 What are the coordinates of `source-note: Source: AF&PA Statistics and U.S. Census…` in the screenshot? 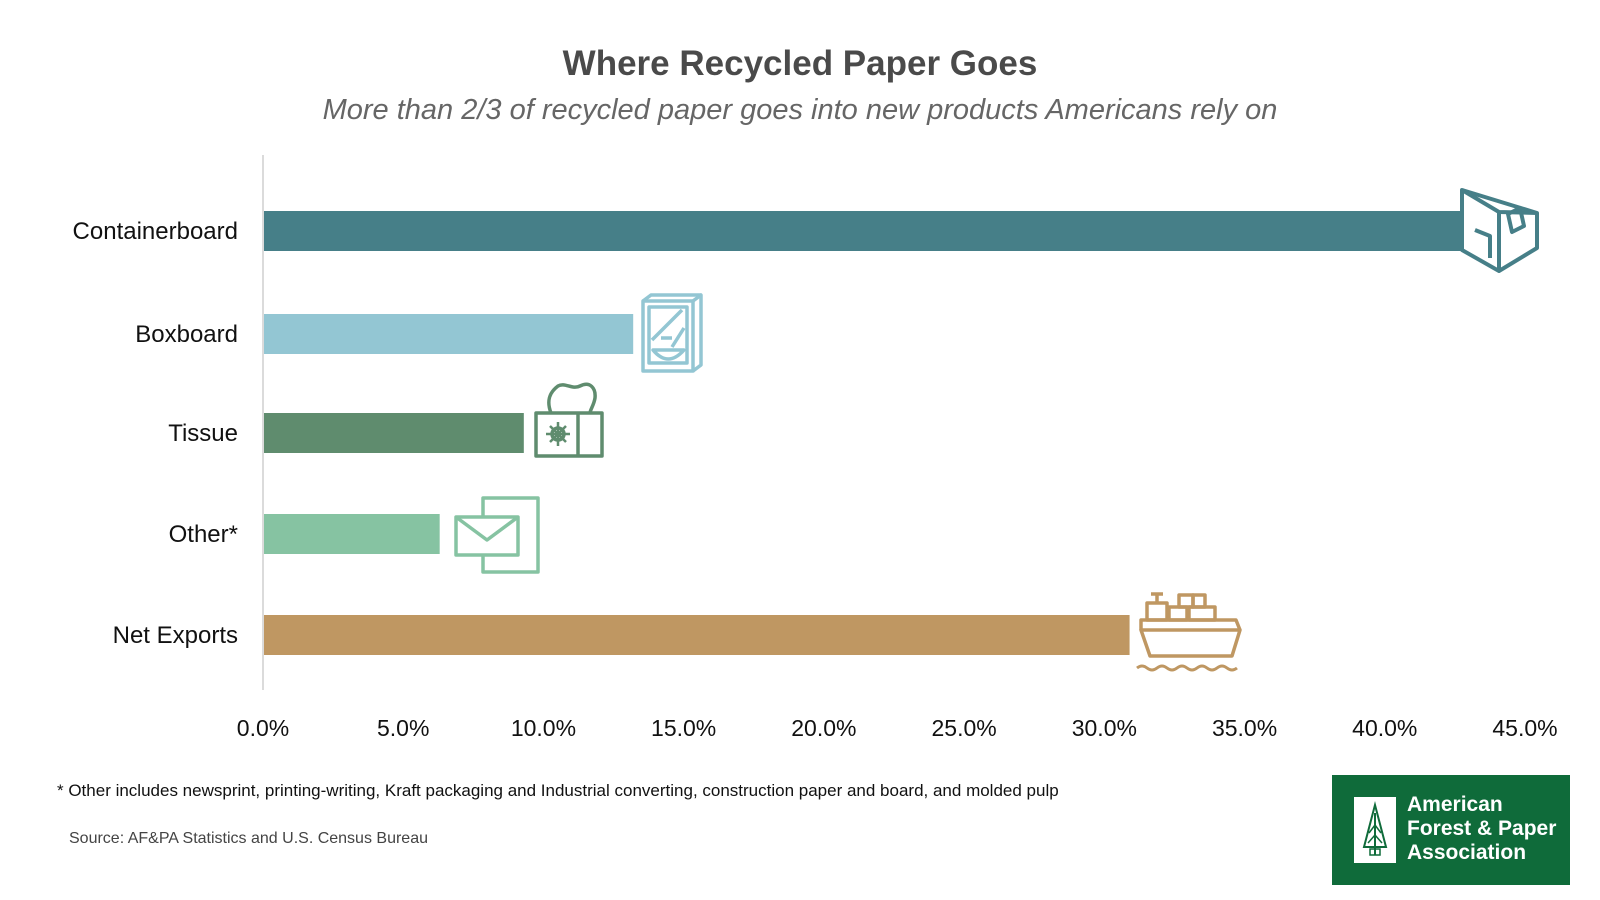 It's located at (248, 838).